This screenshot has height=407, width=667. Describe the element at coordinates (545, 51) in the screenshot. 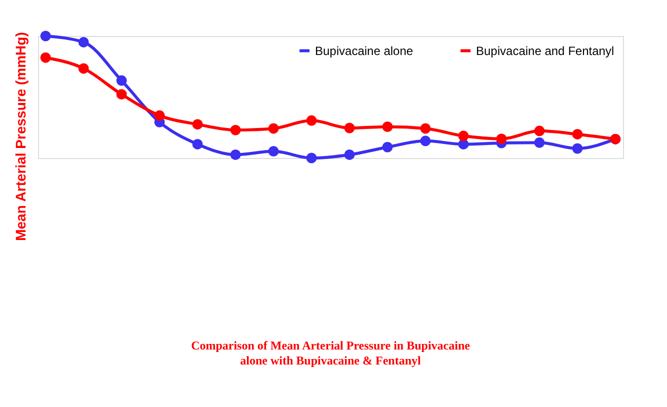

I see `legend-label: Bupivacaine and Fentanyl` at that location.